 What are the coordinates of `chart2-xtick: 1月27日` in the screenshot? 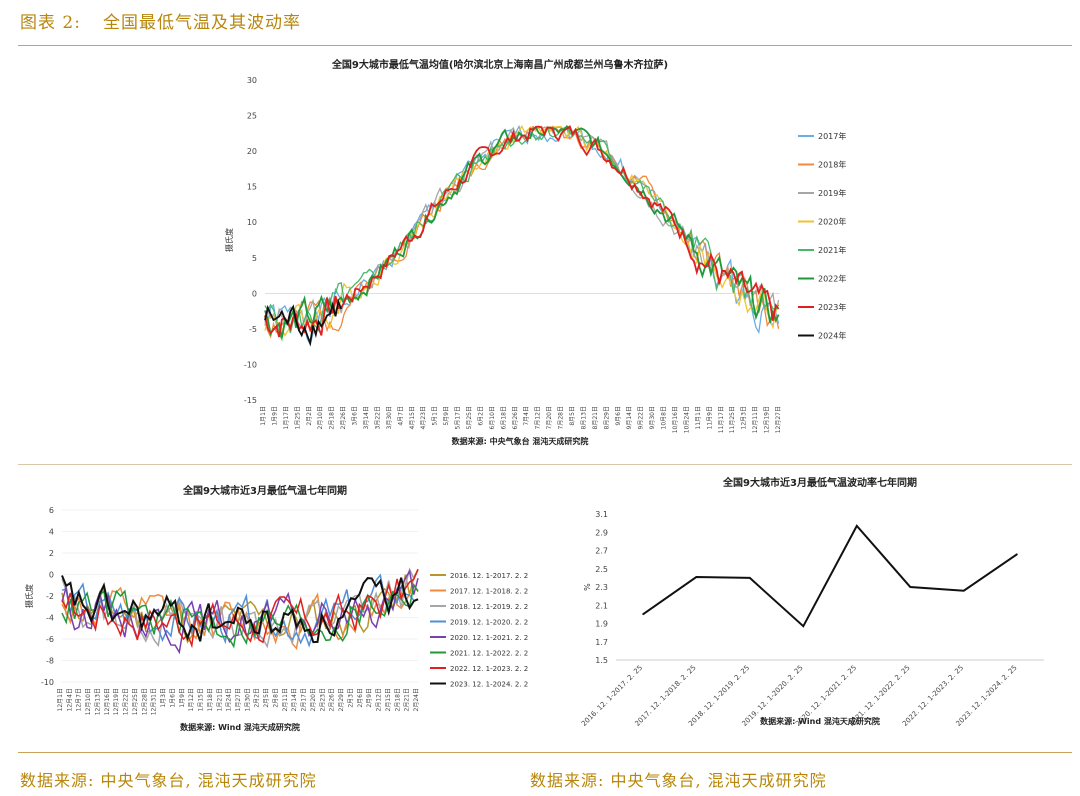 It's located at (238, 699).